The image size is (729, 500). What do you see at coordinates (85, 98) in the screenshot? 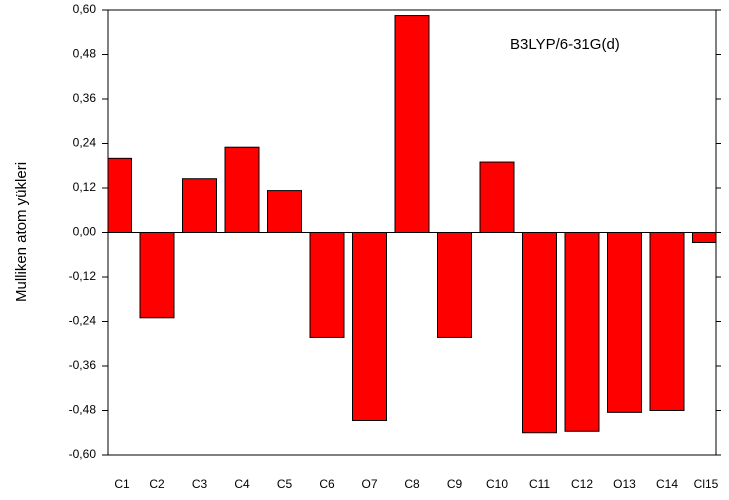
I see `y-tick-label: 0,36` at bounding box center [85, 98].